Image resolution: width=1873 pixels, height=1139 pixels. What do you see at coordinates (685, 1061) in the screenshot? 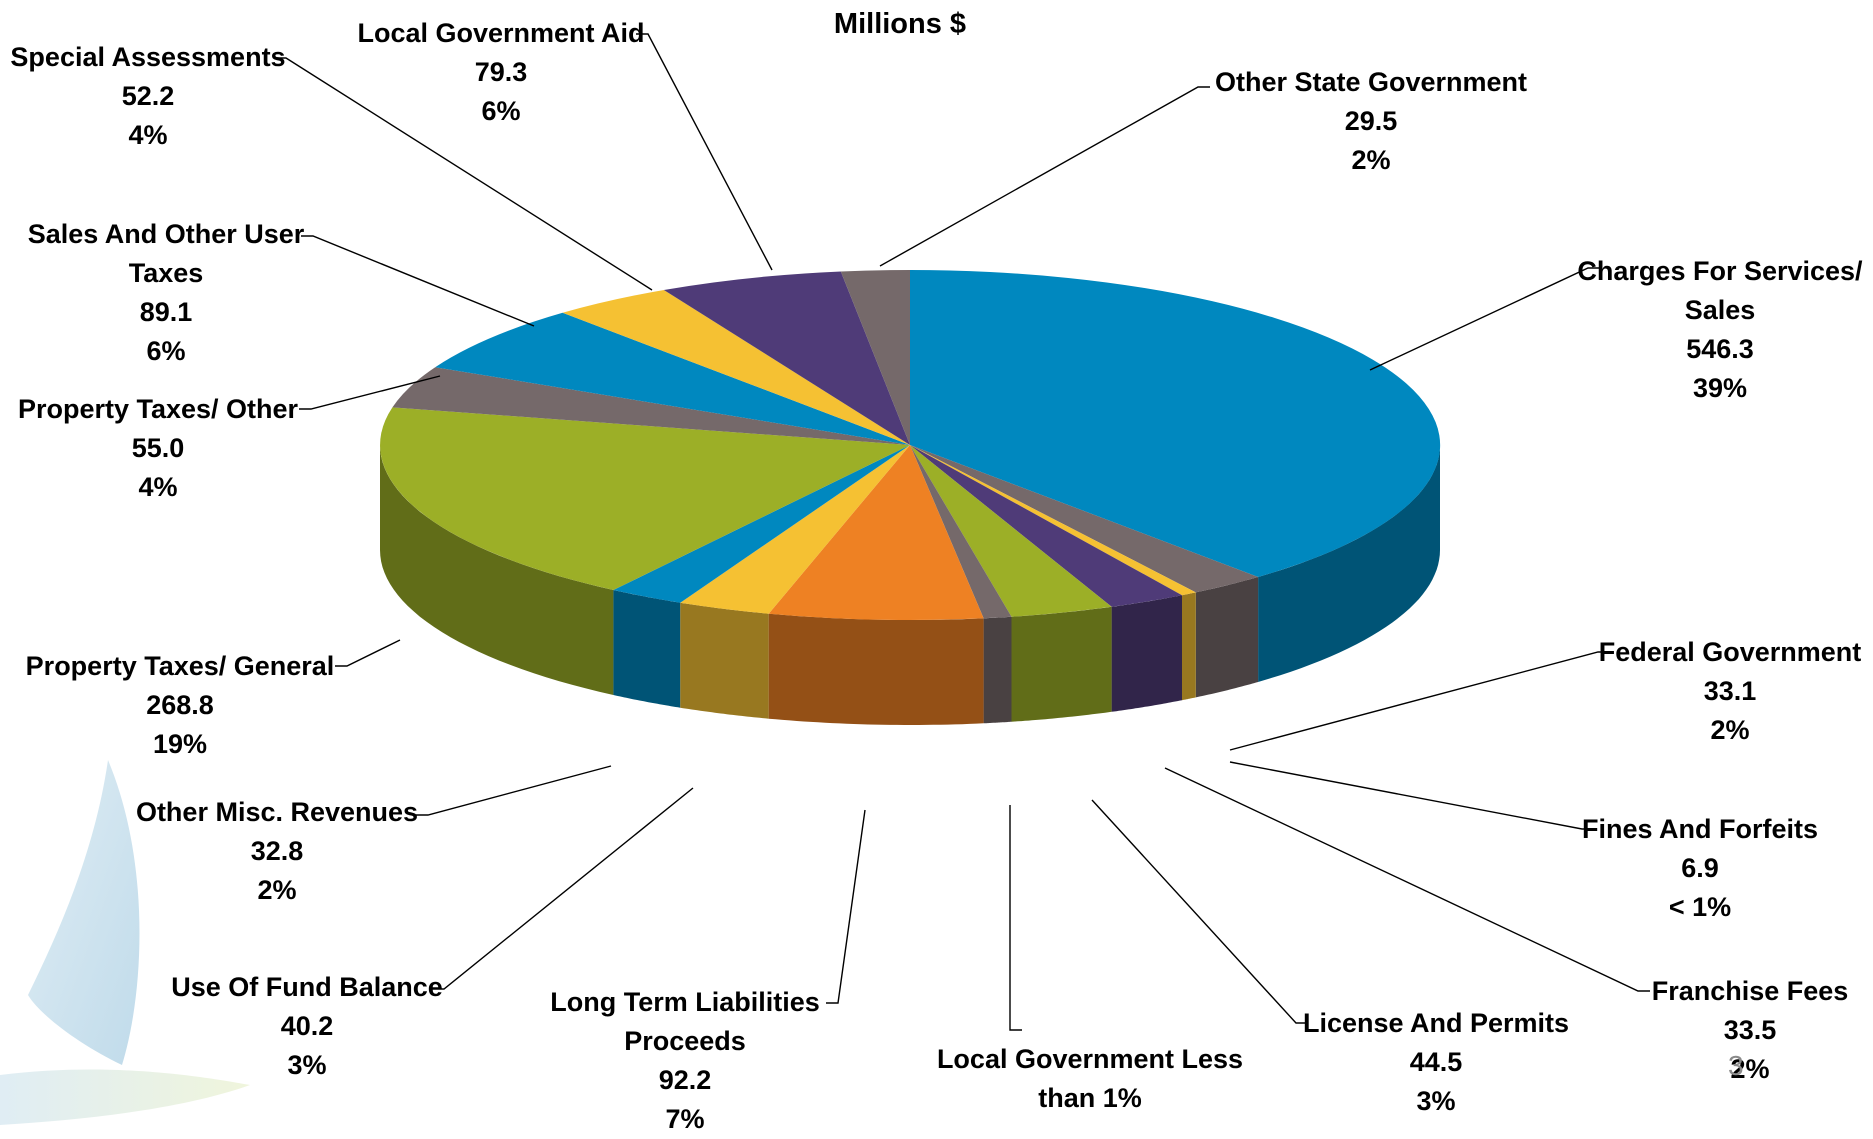
I see `slice-label: Long Term Liabilities Proceeds 92.2 7%` at bounding box center [685, 1061].